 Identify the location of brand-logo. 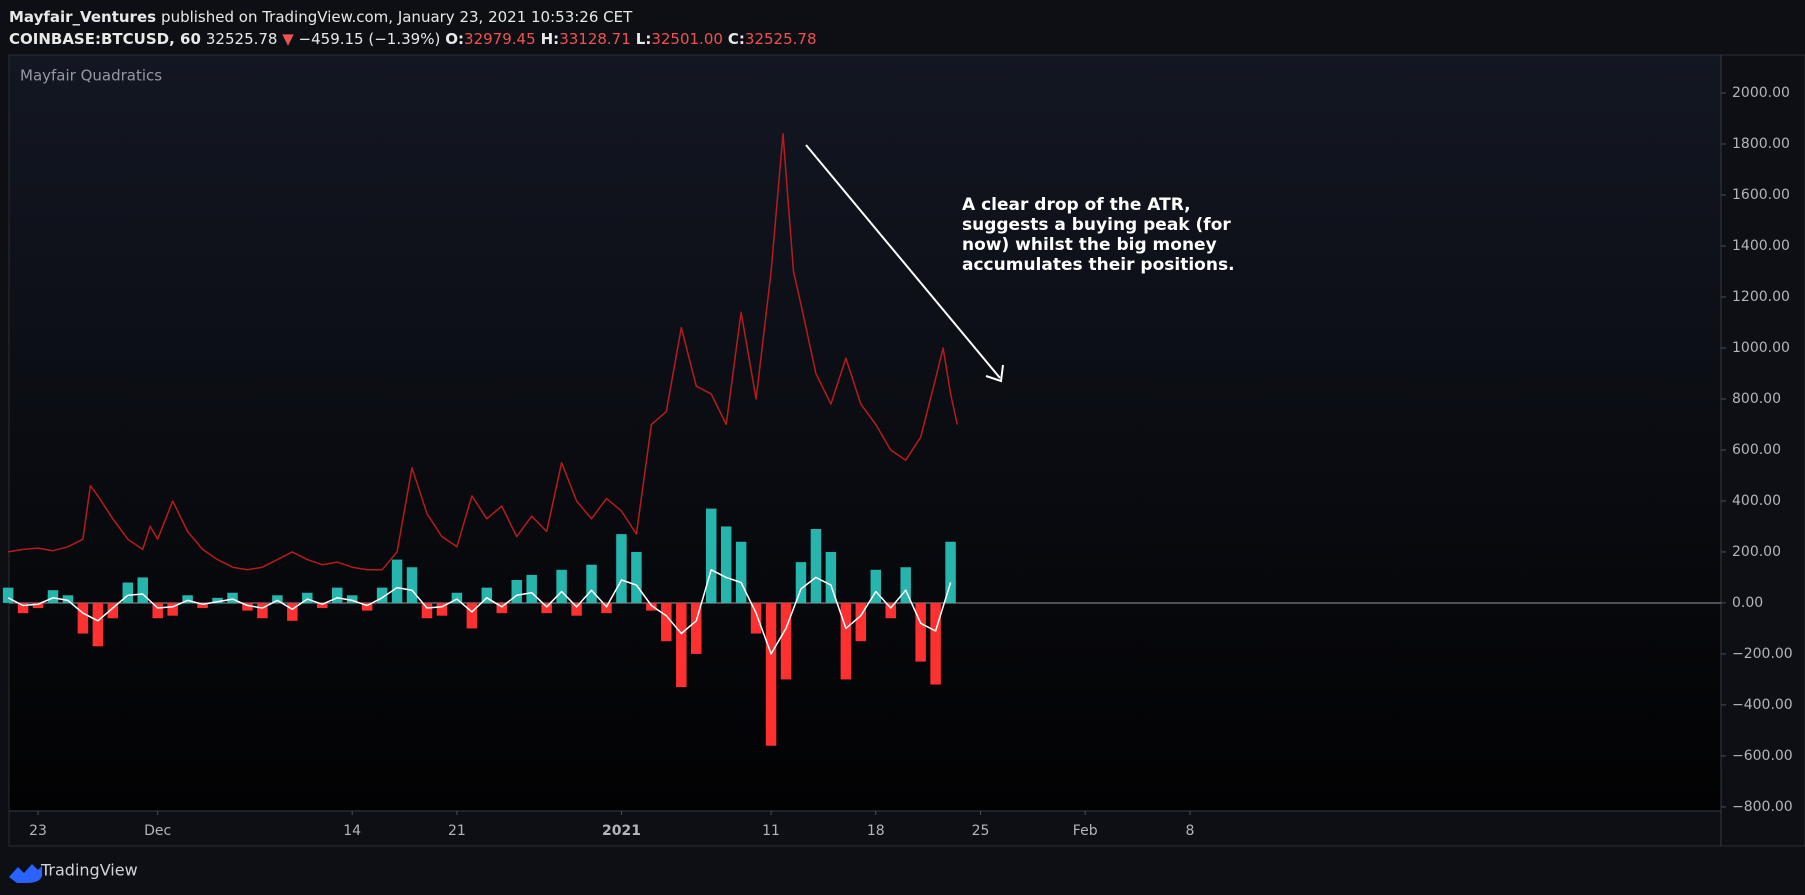
(25, 873).